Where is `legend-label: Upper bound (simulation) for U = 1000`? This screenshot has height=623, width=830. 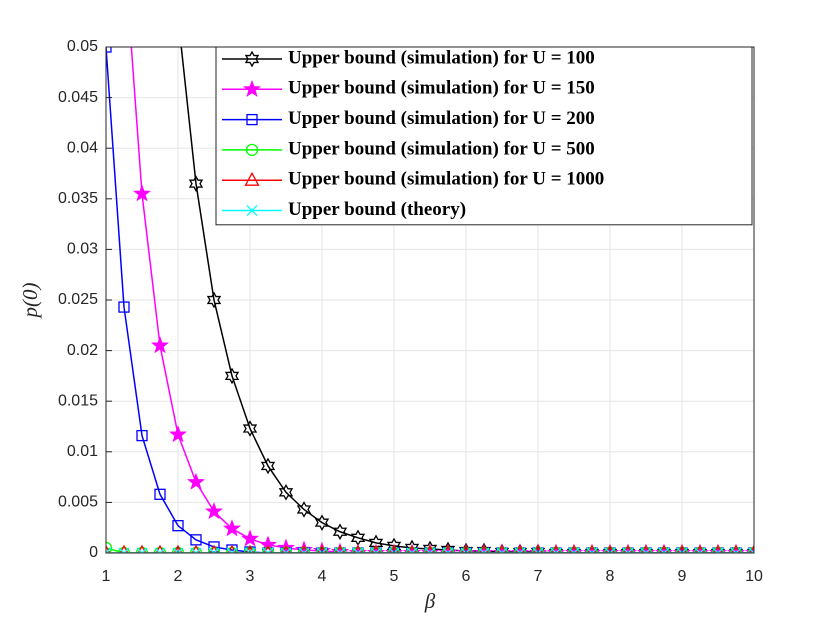
legend-label: Upper bound (simulation) for U = 1000 is located at coordinates (446, 179).